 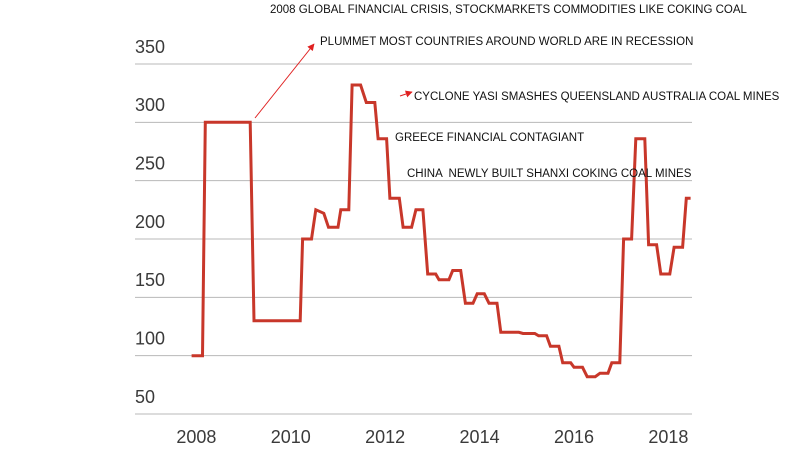 What do you see at coordinates (150, 163) in the screenshot?
I see `y-tick-label: 250` at bounding box center [150, 163].